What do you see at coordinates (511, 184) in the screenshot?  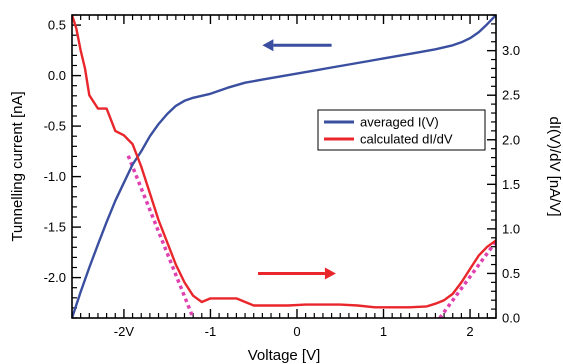 I see `y-right-tick-label: 1.5` at bounding box center [511, 184].